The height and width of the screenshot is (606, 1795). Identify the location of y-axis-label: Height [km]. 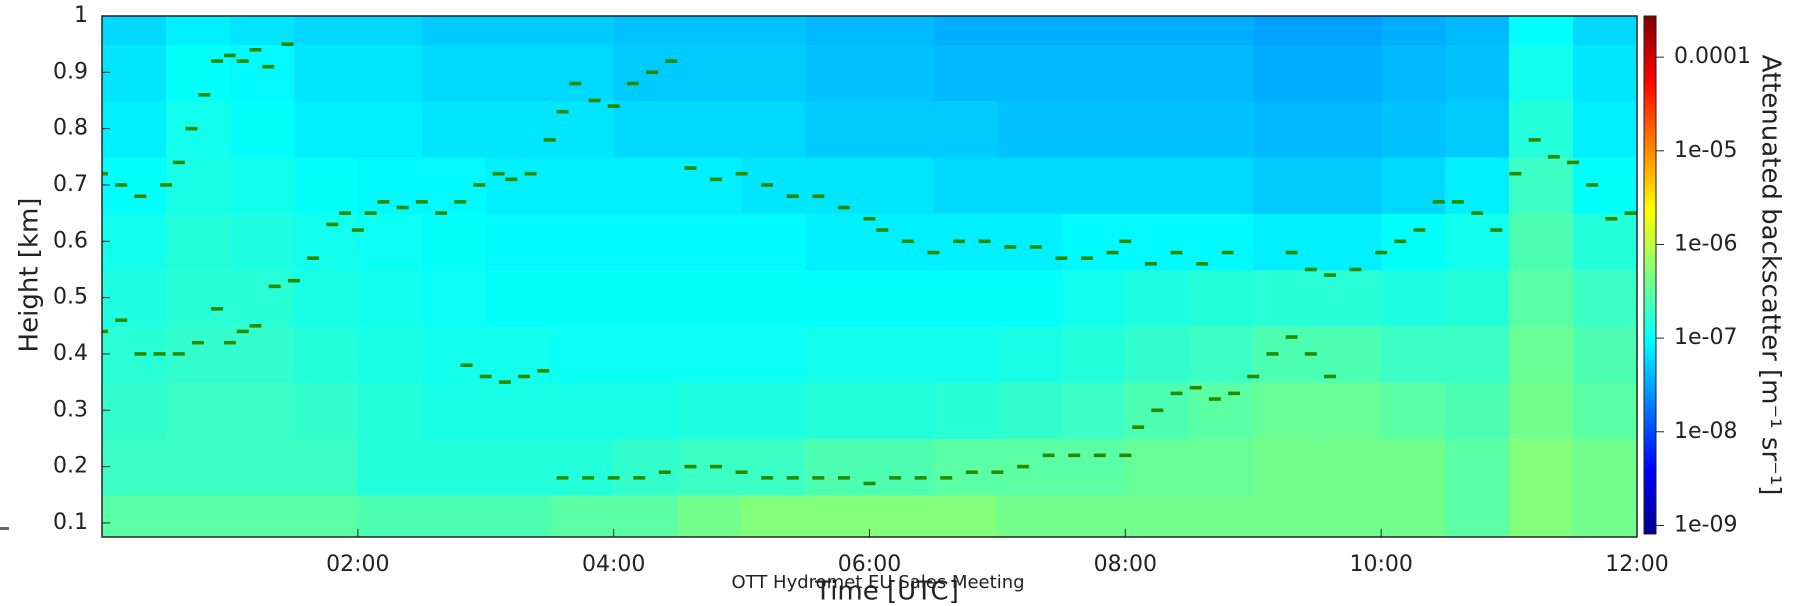
(30, 275).